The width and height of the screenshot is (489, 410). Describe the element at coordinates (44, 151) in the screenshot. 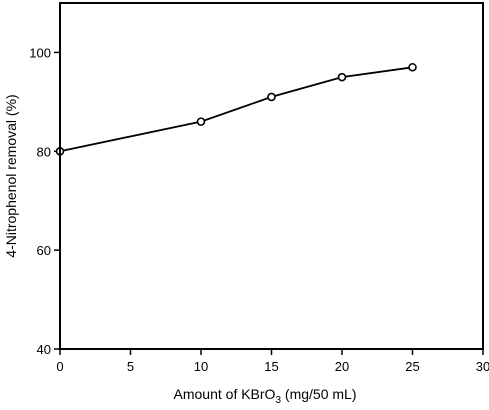

I see `y-tick-label: 80` at that location.